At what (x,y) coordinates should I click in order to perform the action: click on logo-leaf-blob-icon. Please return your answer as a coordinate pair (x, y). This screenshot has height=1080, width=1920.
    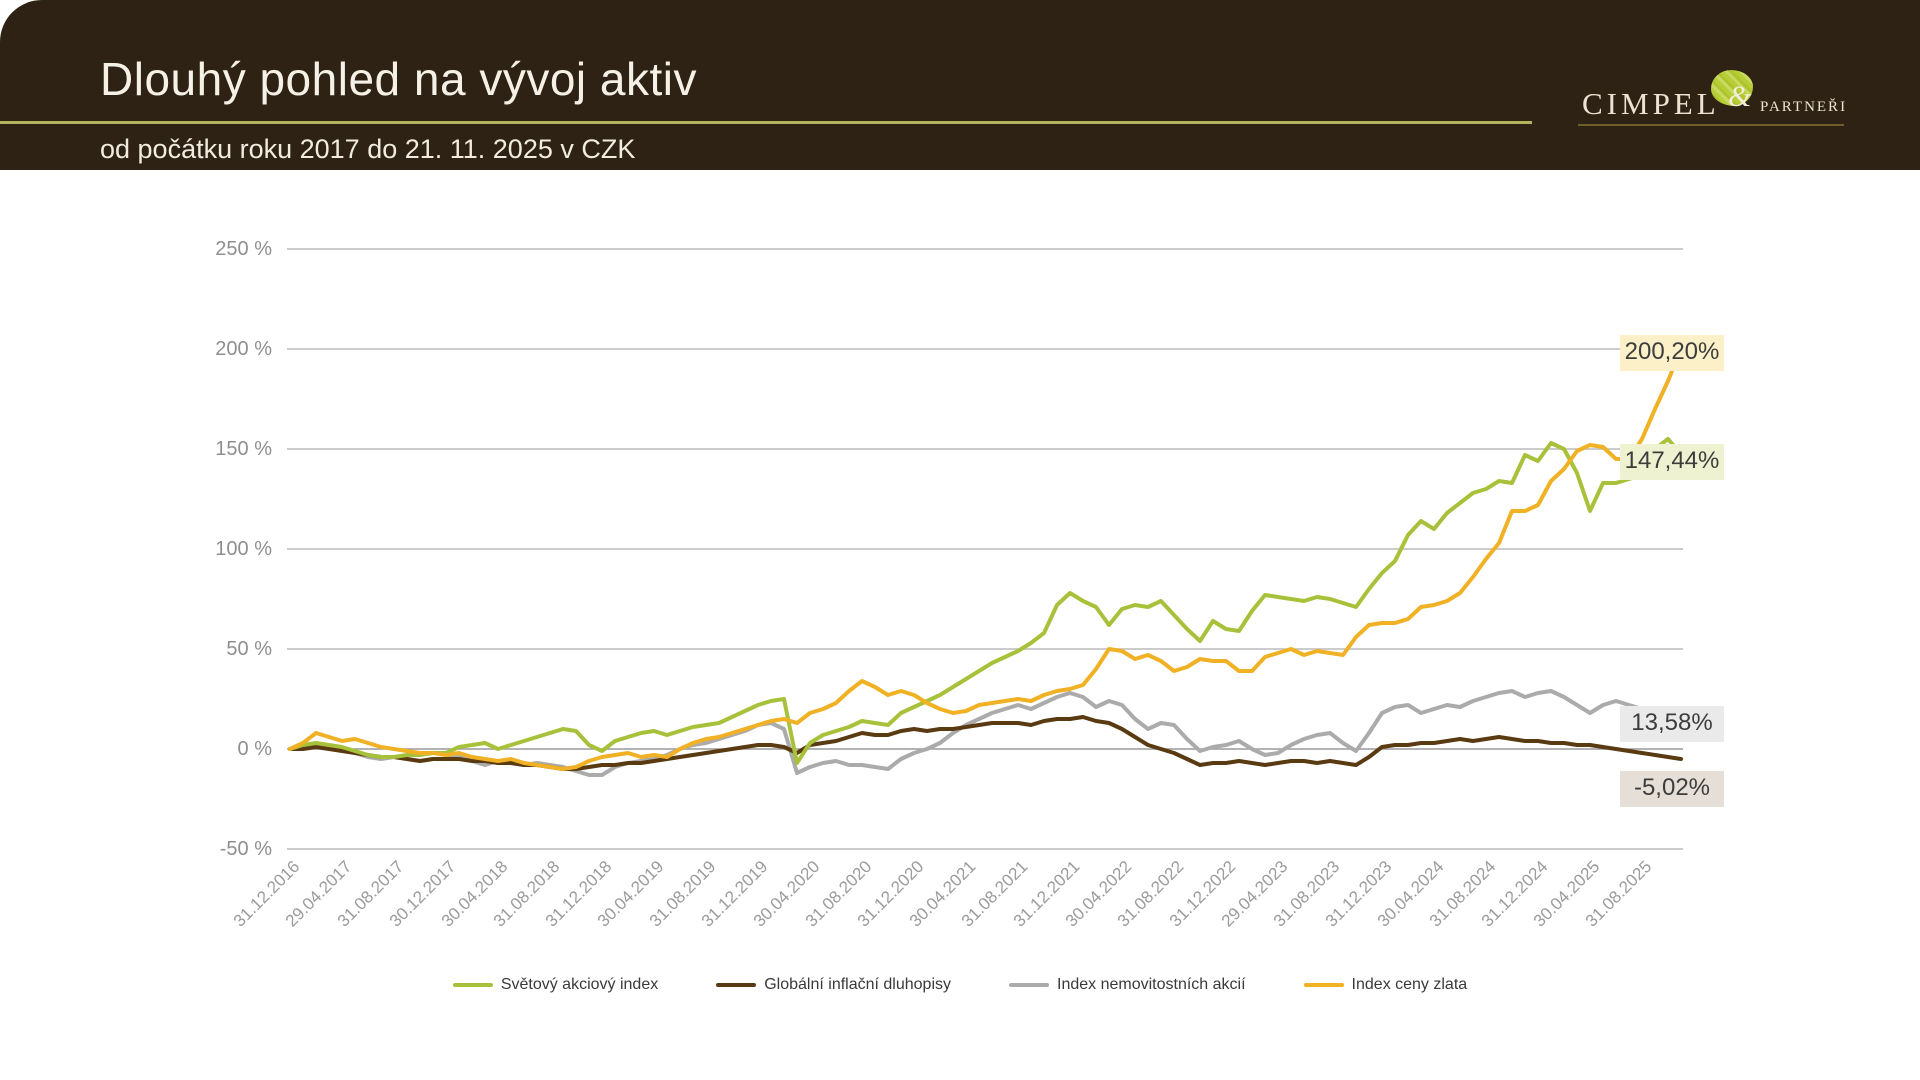
    Looking at the image, I should click on (1732, 88).